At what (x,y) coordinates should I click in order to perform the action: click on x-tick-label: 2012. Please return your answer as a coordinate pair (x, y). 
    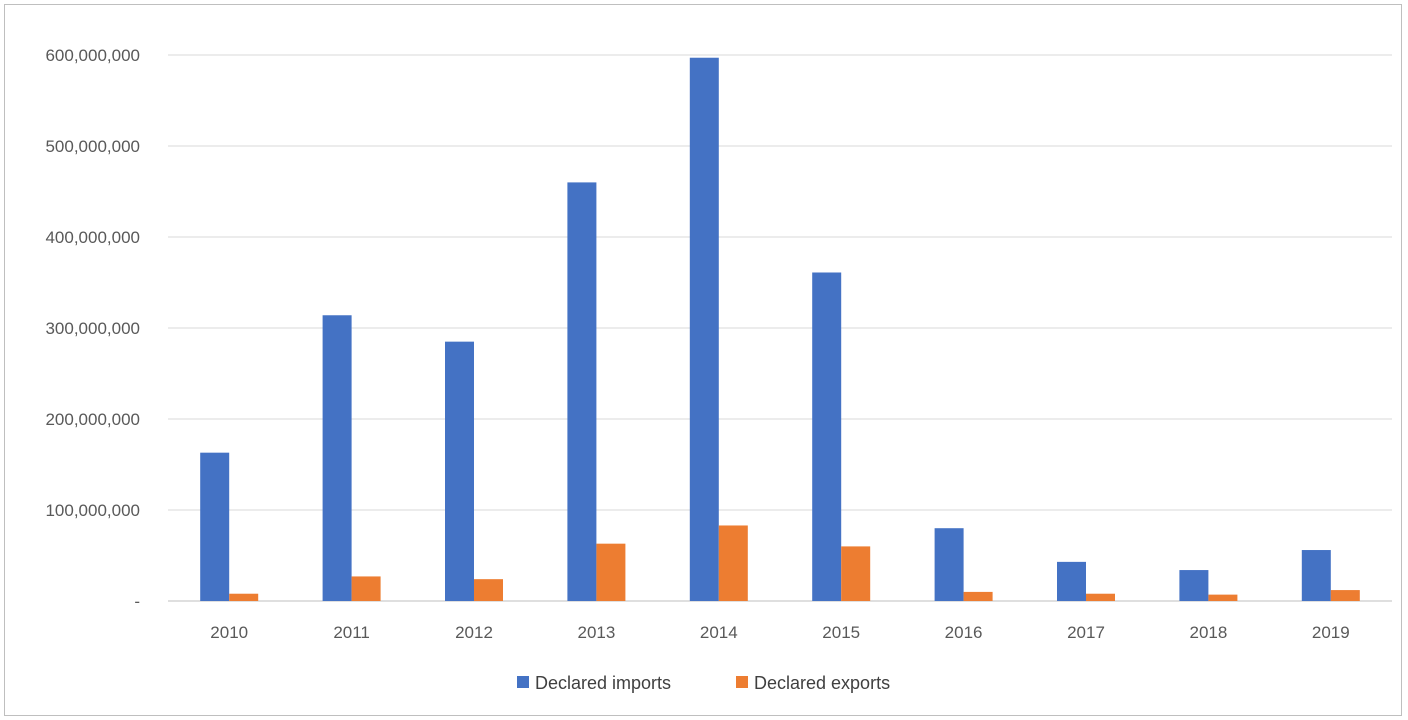
    Looking at the image, I should click on (474, 632).